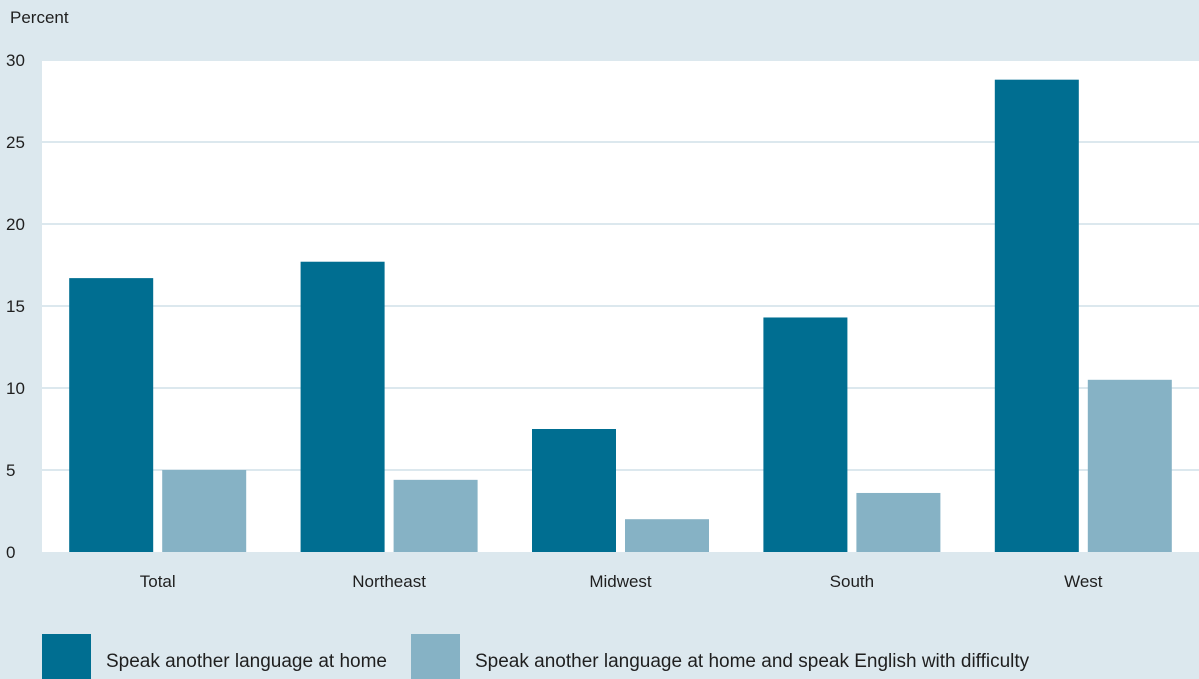 The image size is (1199, 679). What do you see at coordinates (15, 60) in the screenshot?
I see `y-tick-label-30: 30` at bounding box center [15, 60].